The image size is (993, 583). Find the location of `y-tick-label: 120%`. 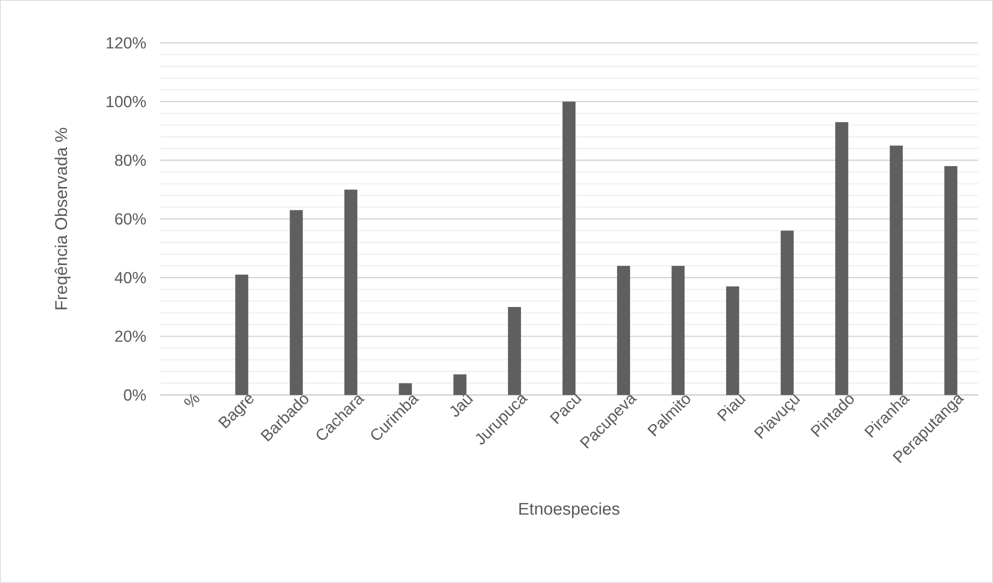

y-tick-label: 120% is located at coordinates (126, 43).